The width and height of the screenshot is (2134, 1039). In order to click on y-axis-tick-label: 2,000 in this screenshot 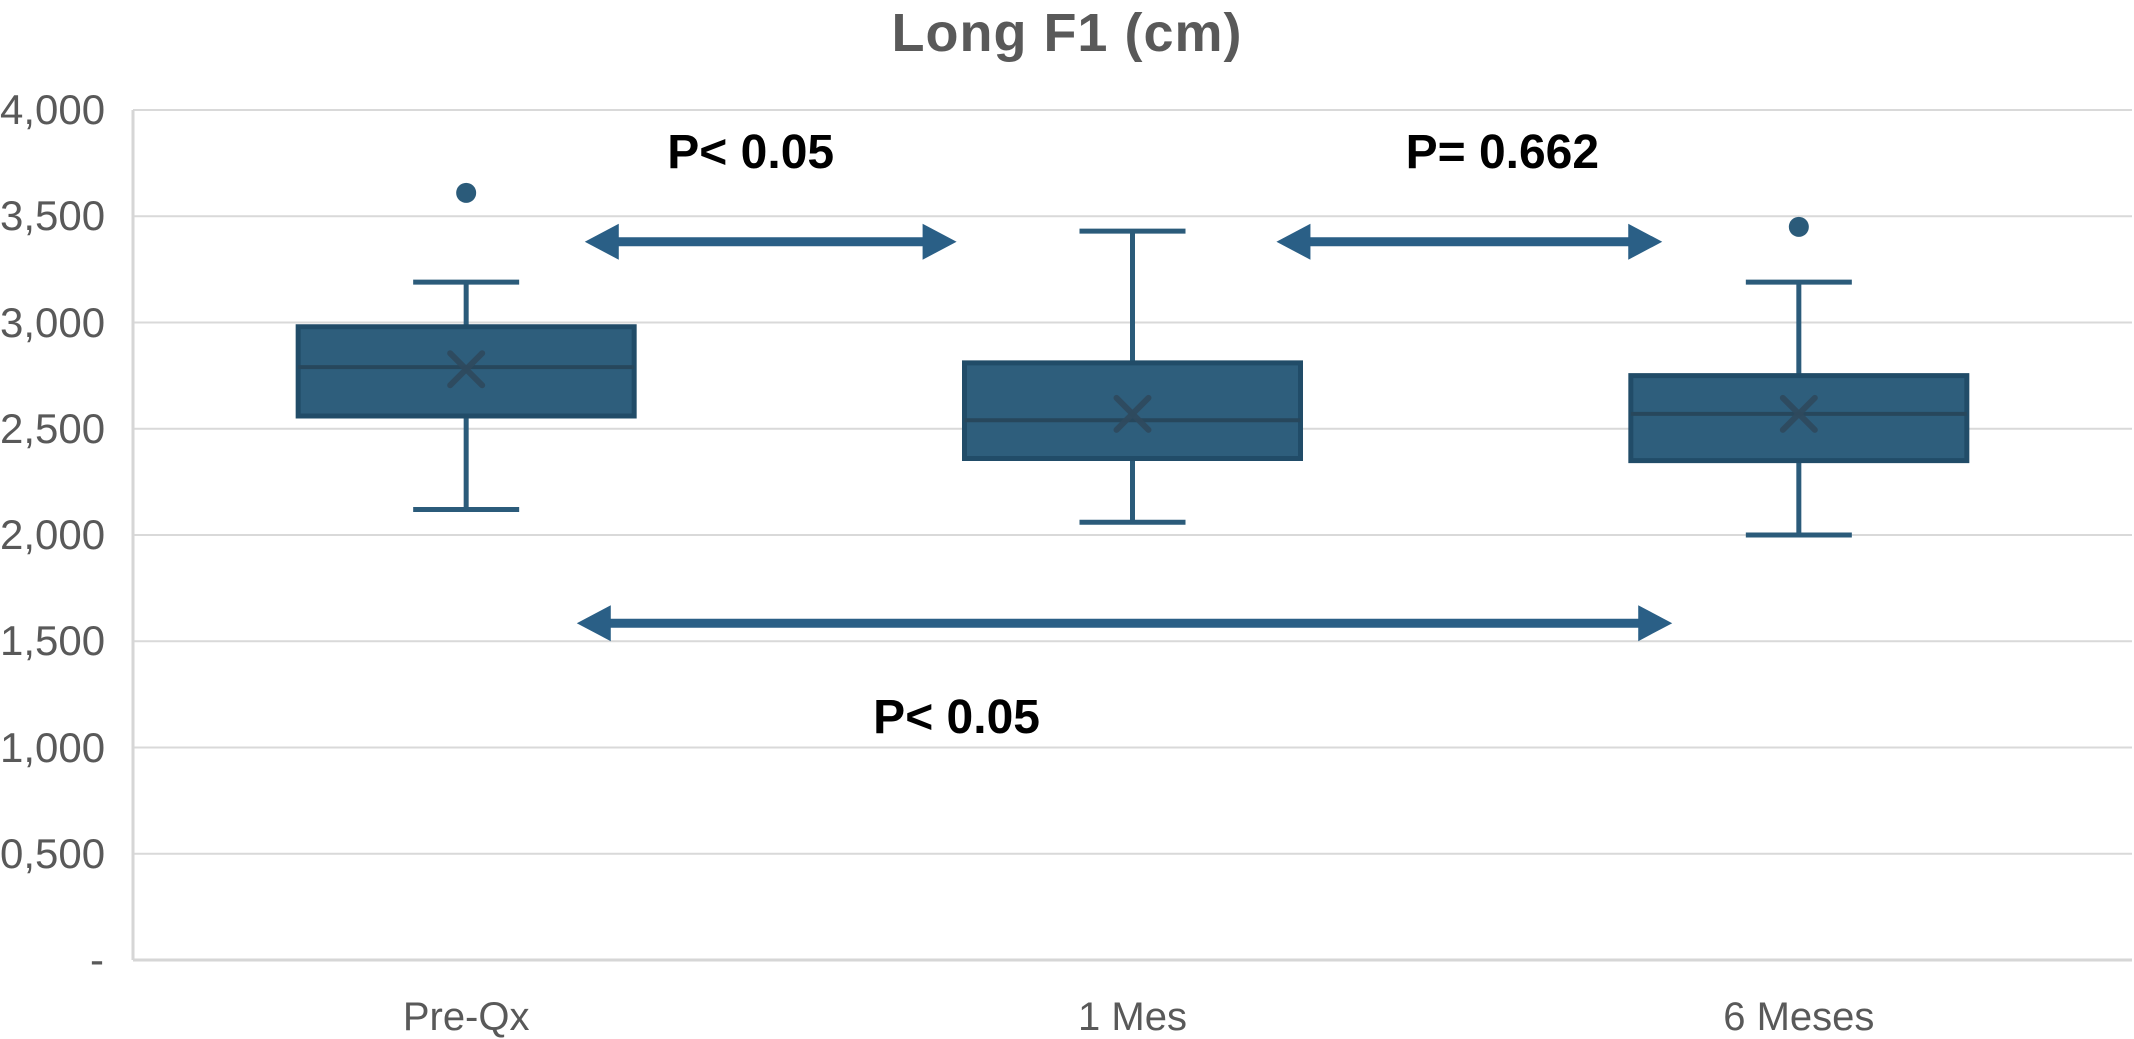, I will do `click(53, 534)`.